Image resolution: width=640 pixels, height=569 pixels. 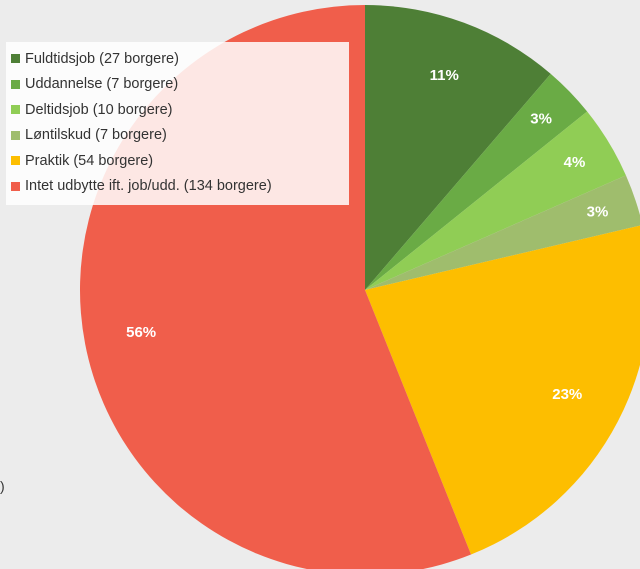 I want to click on pie-slice-label-5: 56%, so click(x=141, y=332).